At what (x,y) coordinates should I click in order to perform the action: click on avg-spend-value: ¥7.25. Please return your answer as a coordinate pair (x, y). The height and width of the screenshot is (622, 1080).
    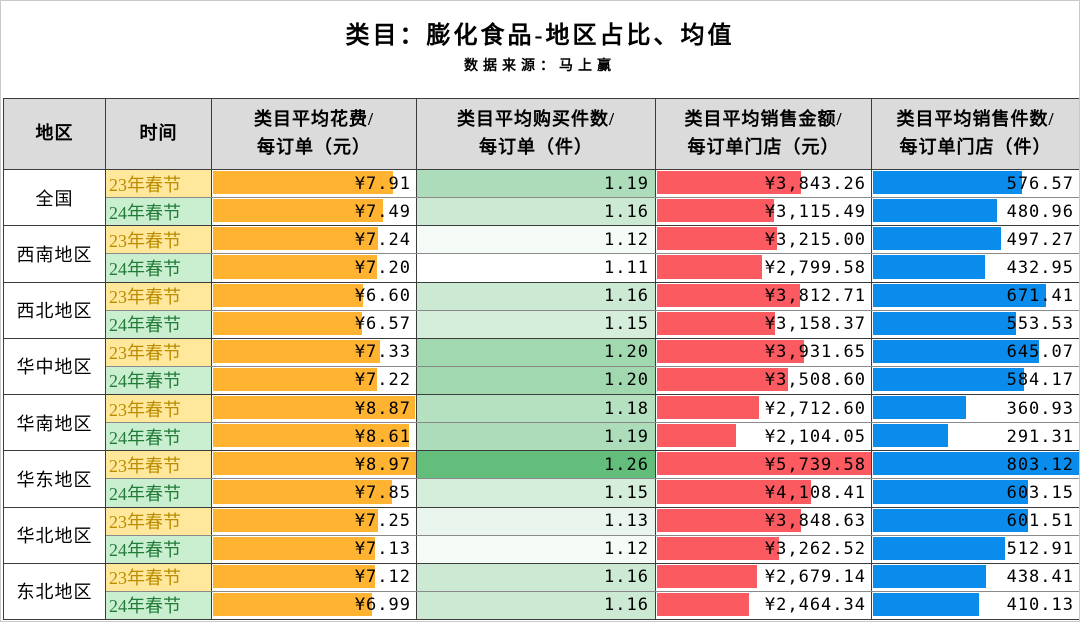
    Looking at the image, I should click on (382, 521).